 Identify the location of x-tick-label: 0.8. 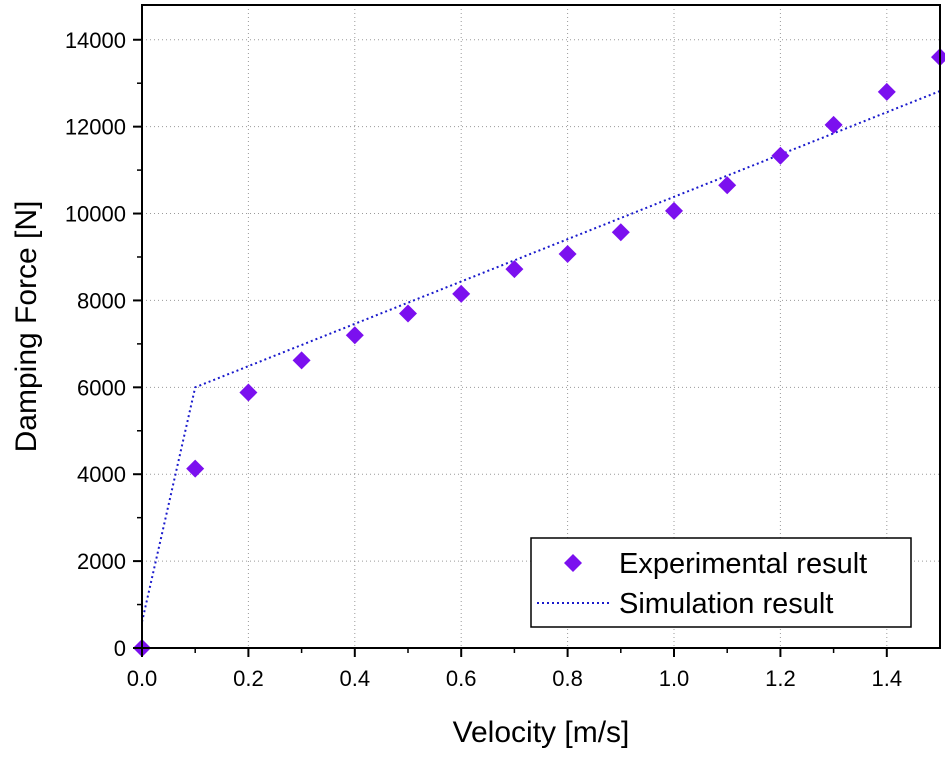
(567, 678).